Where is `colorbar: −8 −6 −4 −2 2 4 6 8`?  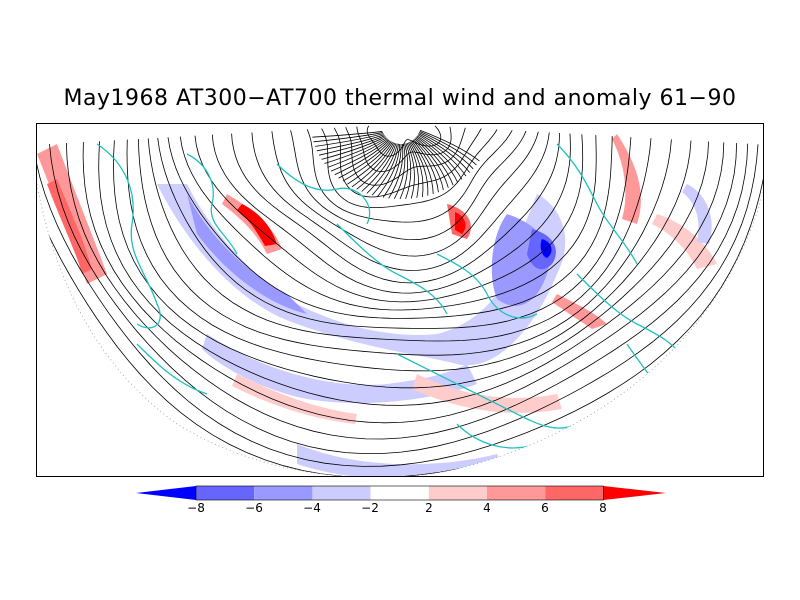 colorbar: −8 −6 −4 −2 2 4 6 8 is located at coordinates (401, 503).